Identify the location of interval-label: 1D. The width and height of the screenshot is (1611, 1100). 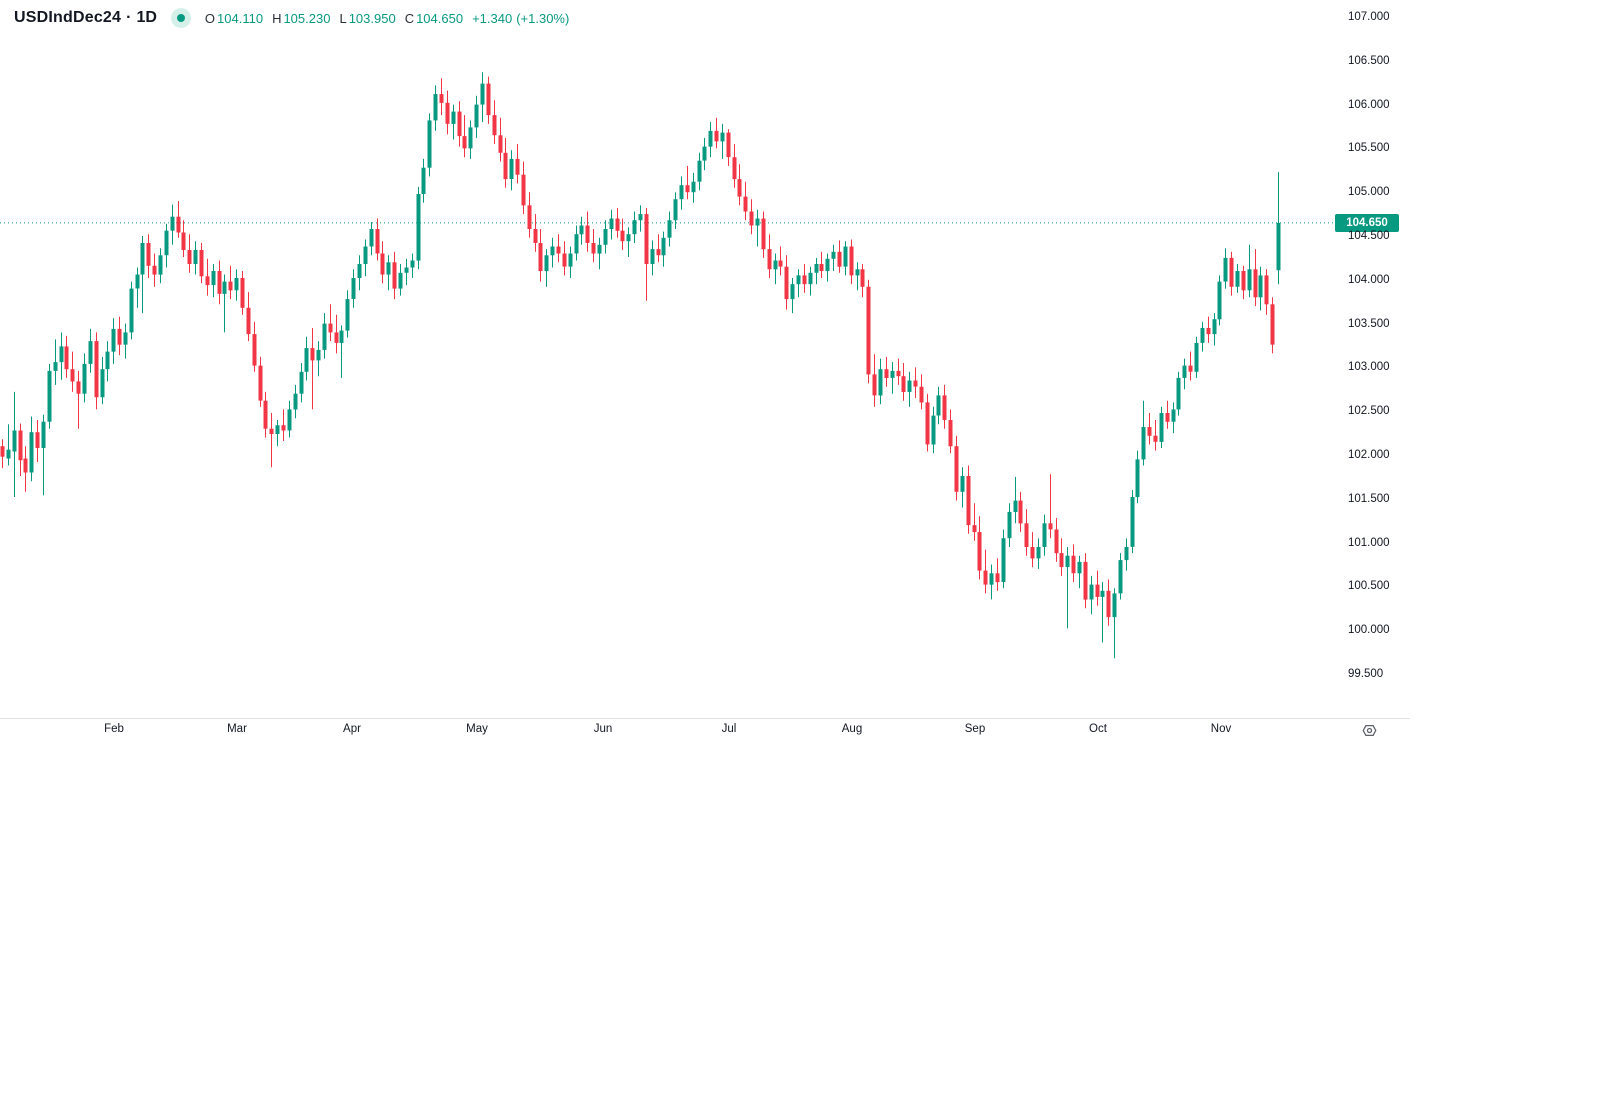
(146, 17).